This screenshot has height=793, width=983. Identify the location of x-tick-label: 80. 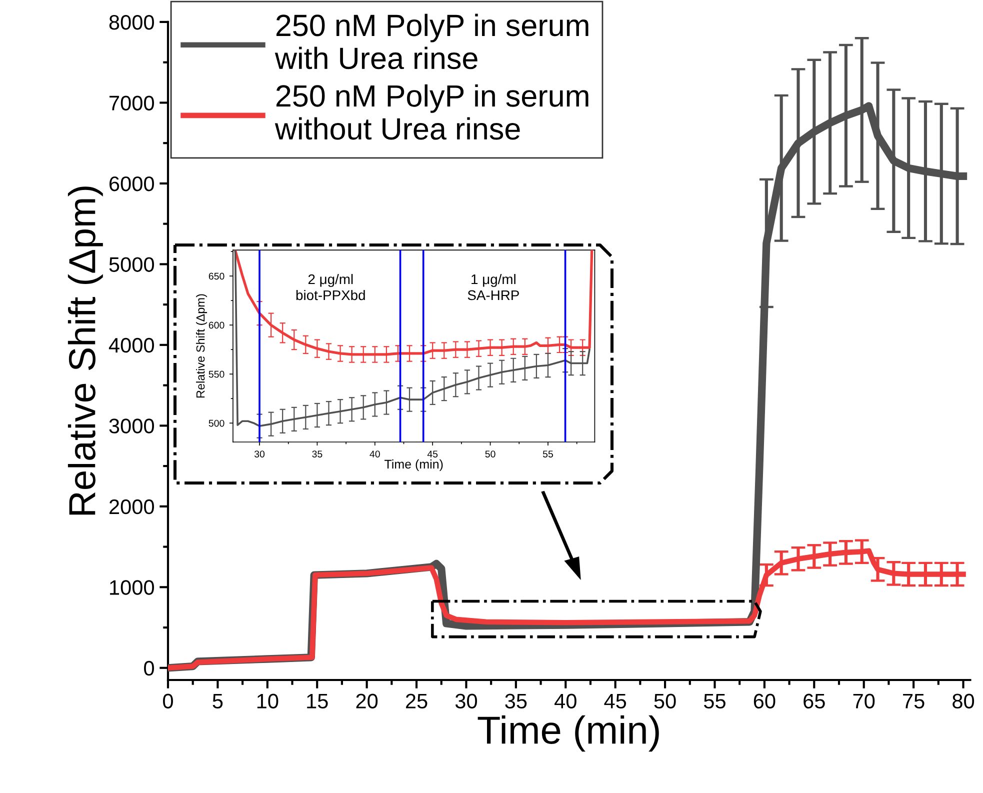
(963, 701).